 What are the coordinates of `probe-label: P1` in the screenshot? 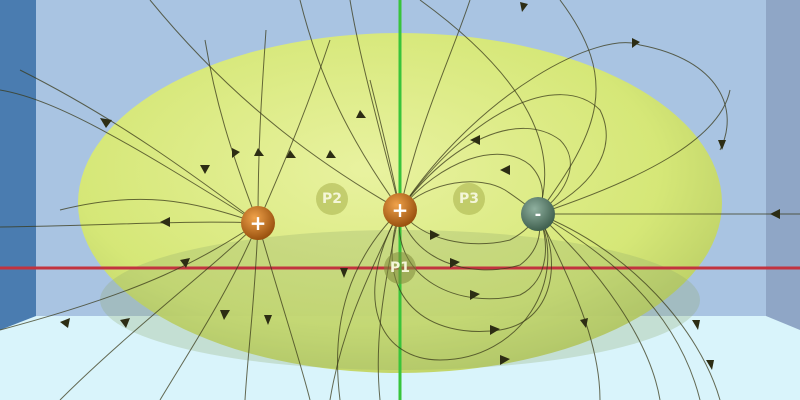 It's located at (400, 268).